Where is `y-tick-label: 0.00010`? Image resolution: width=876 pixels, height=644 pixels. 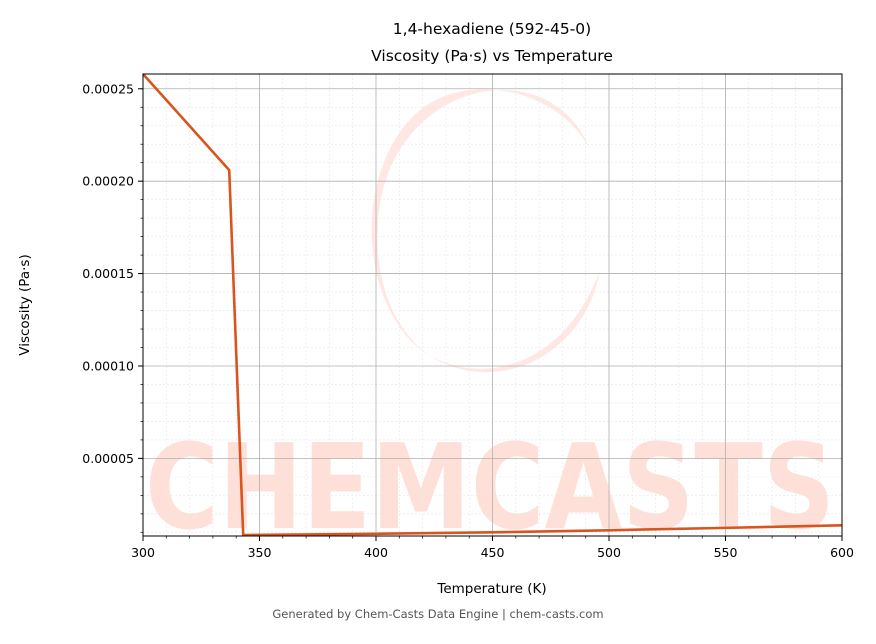
y-tick-label: 0.00010 is located at coordinates (108, 365).